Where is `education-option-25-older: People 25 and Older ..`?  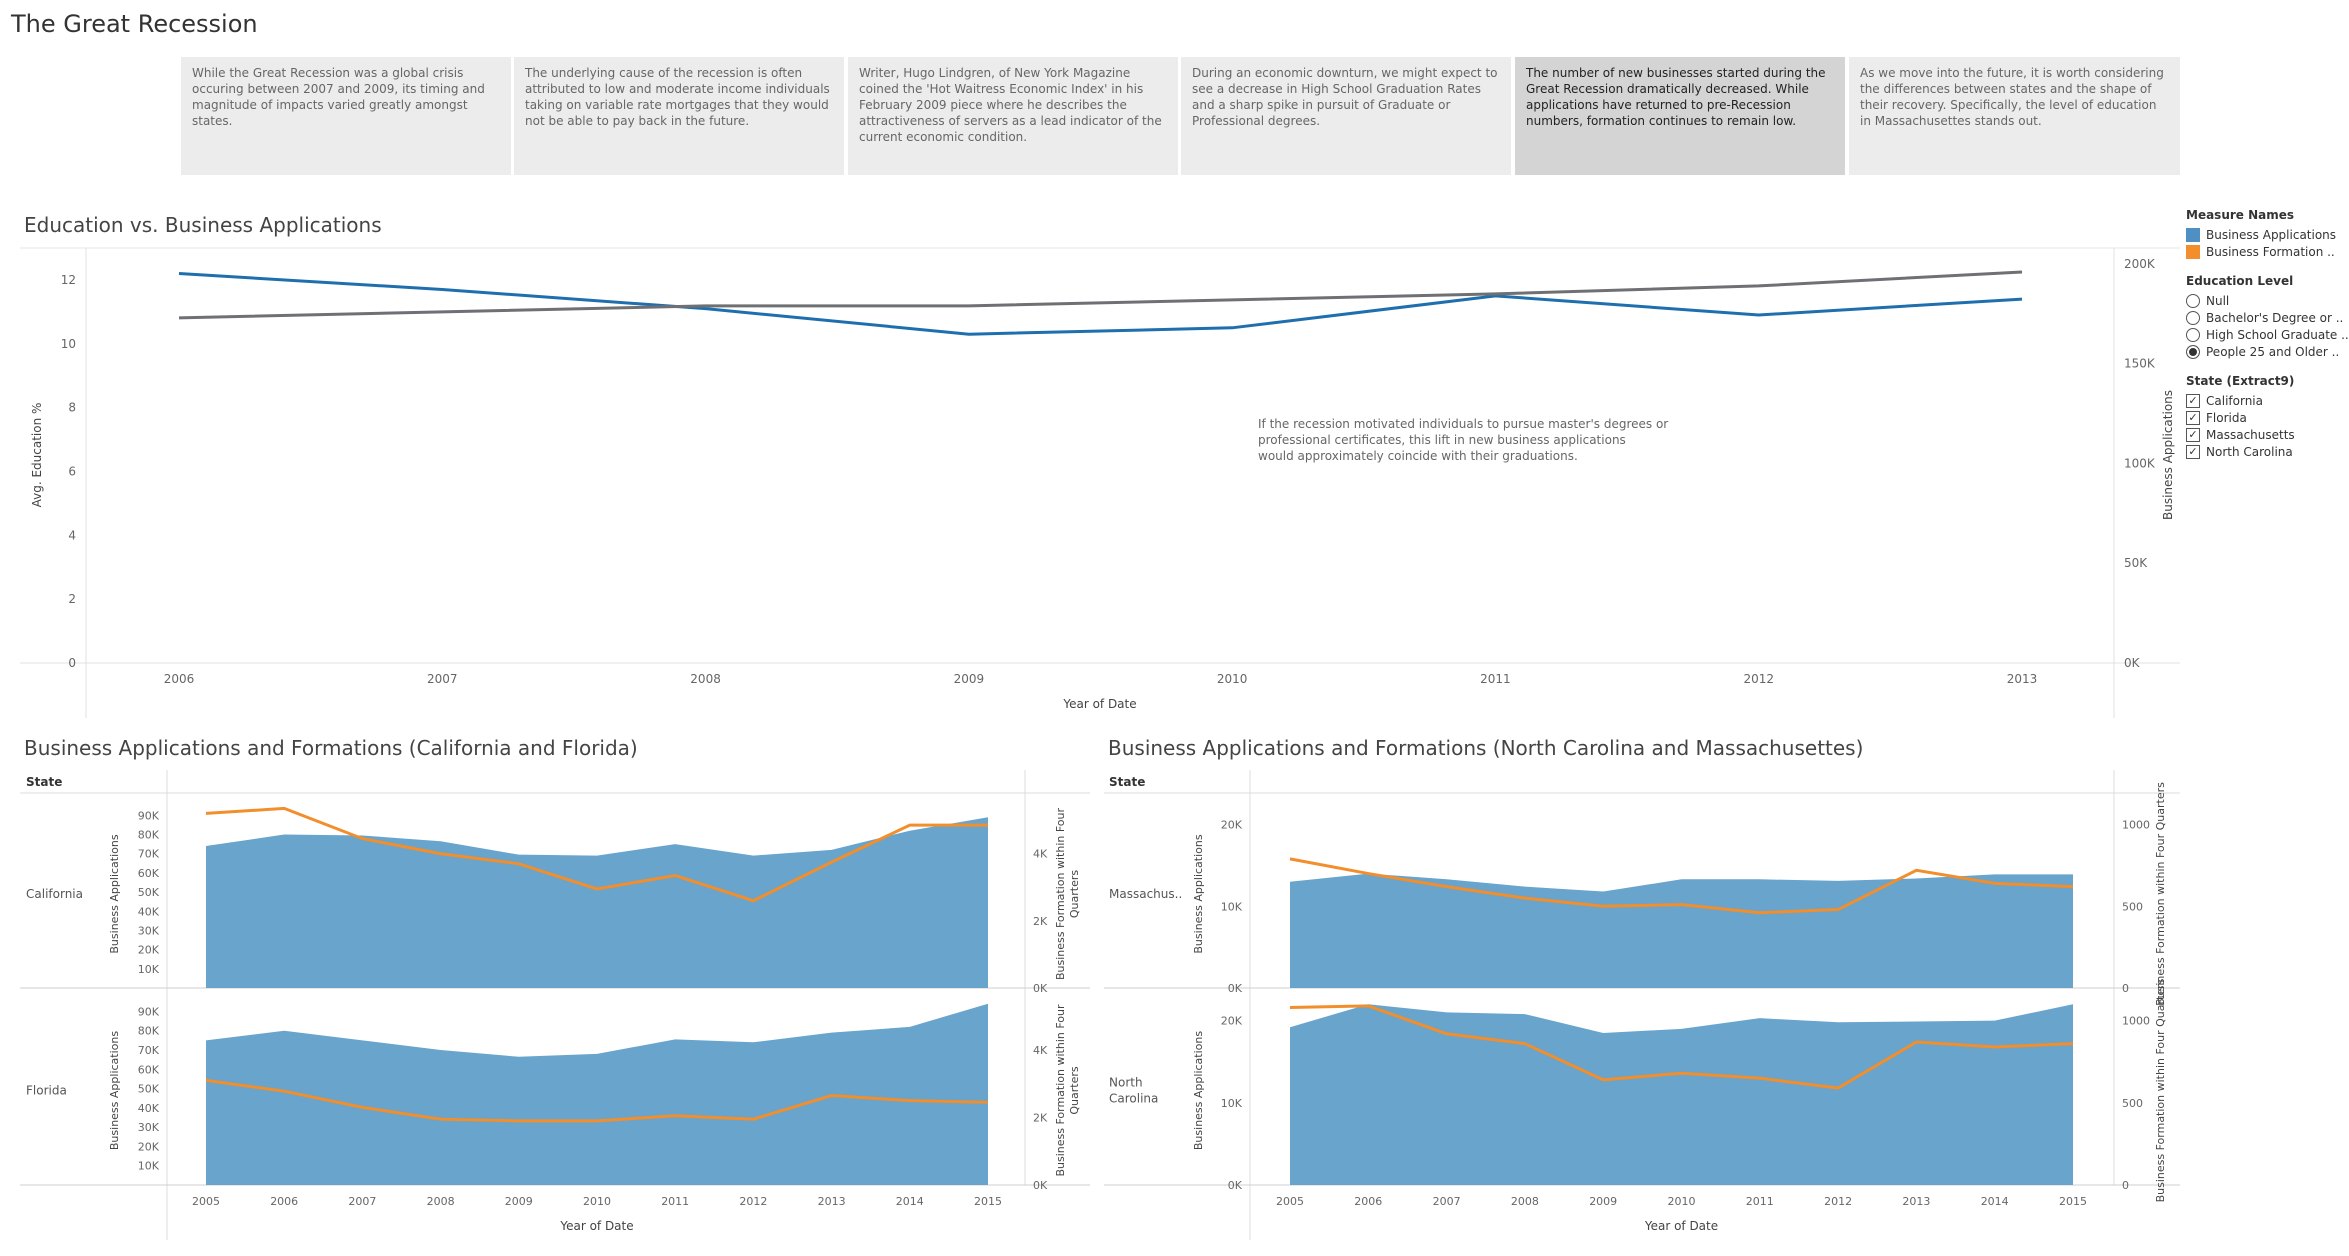
education-option-25-older: People 25 and Older .. is located at coordinates (2267, 351).